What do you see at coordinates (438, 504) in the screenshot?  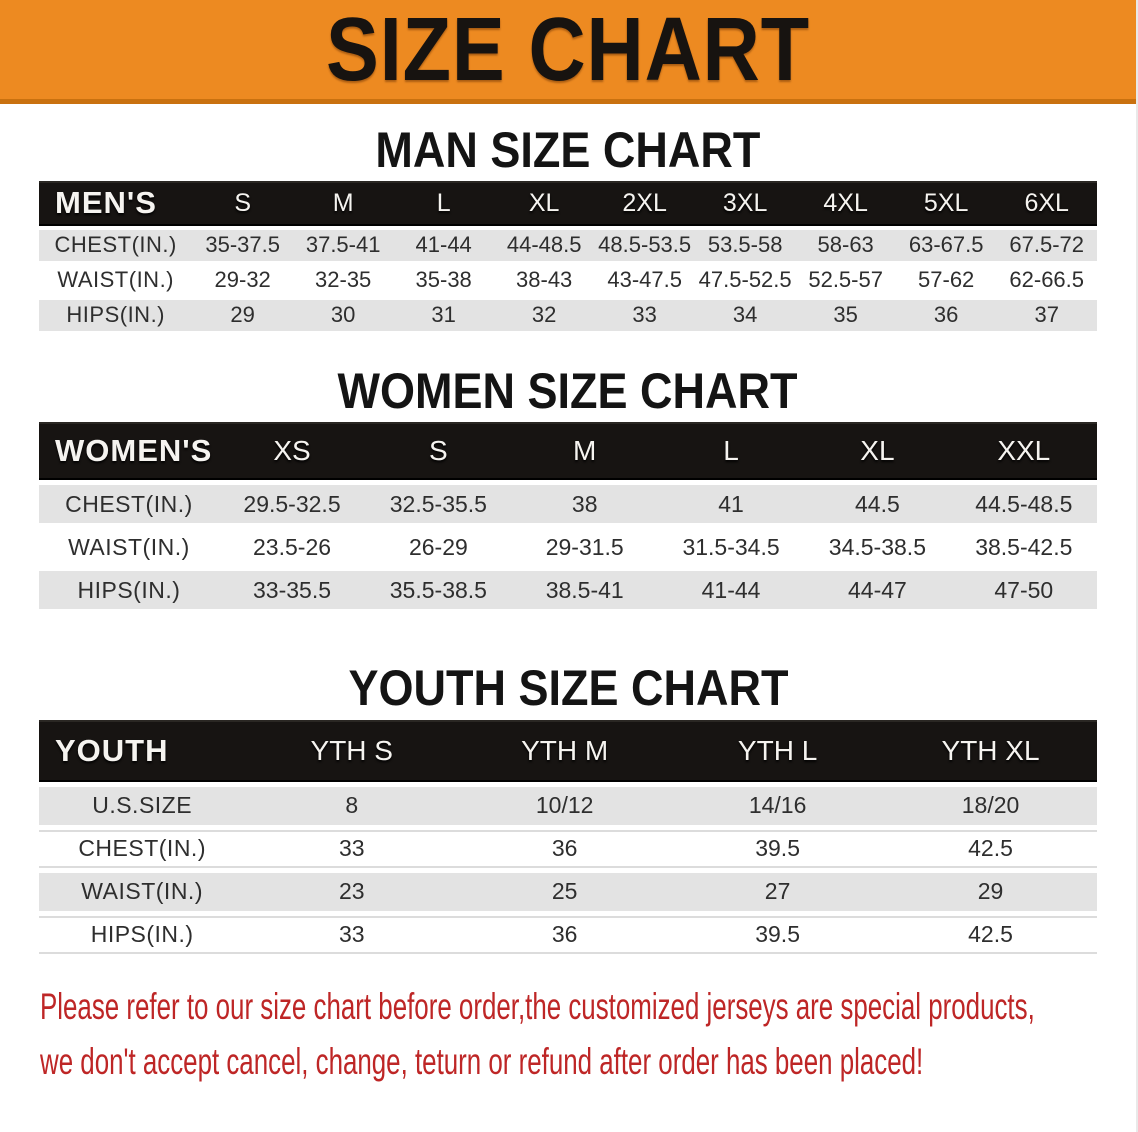 I see `size-value-cell: 32.5-35.5` at bounding box center [438, 504].